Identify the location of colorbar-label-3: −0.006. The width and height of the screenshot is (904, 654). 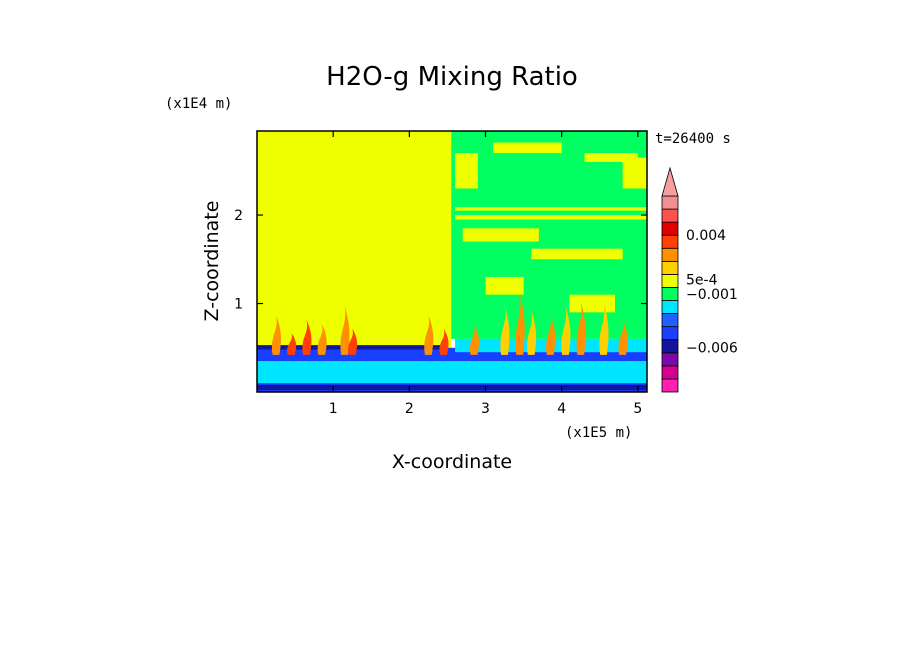
(712, 349).